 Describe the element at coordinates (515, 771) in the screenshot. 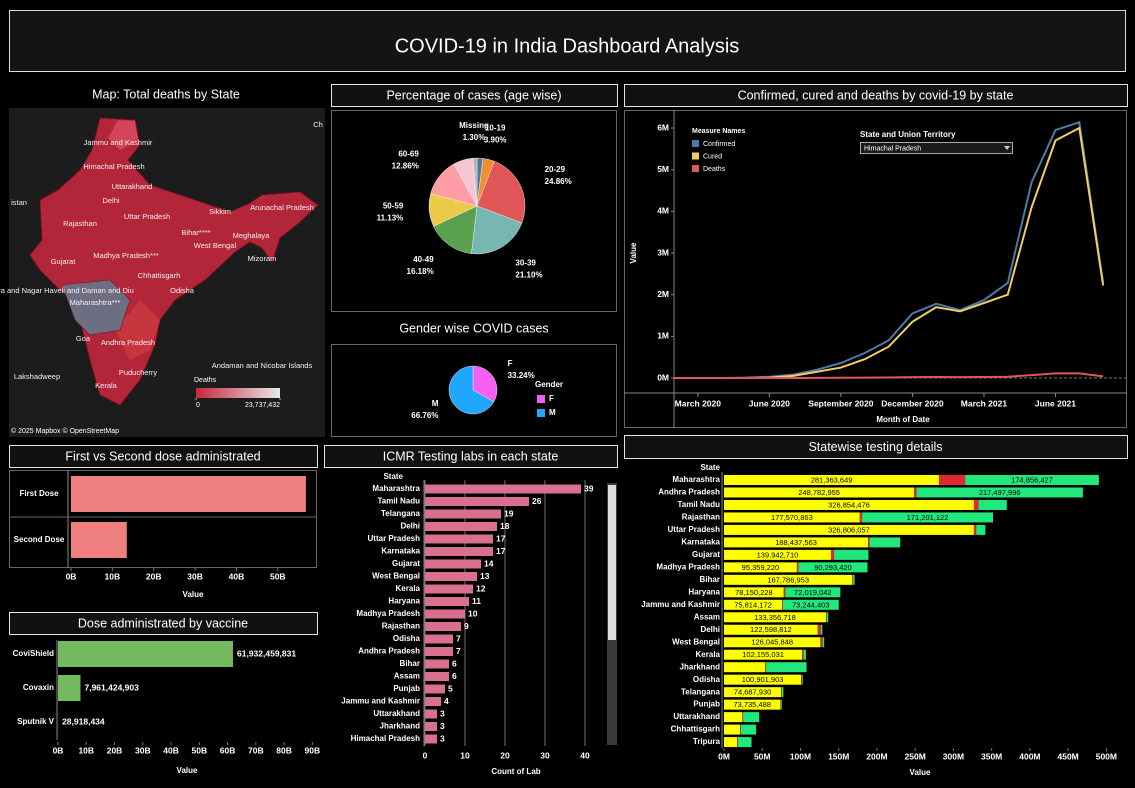

I see `x-axis-label: Count of Lab` at that location.